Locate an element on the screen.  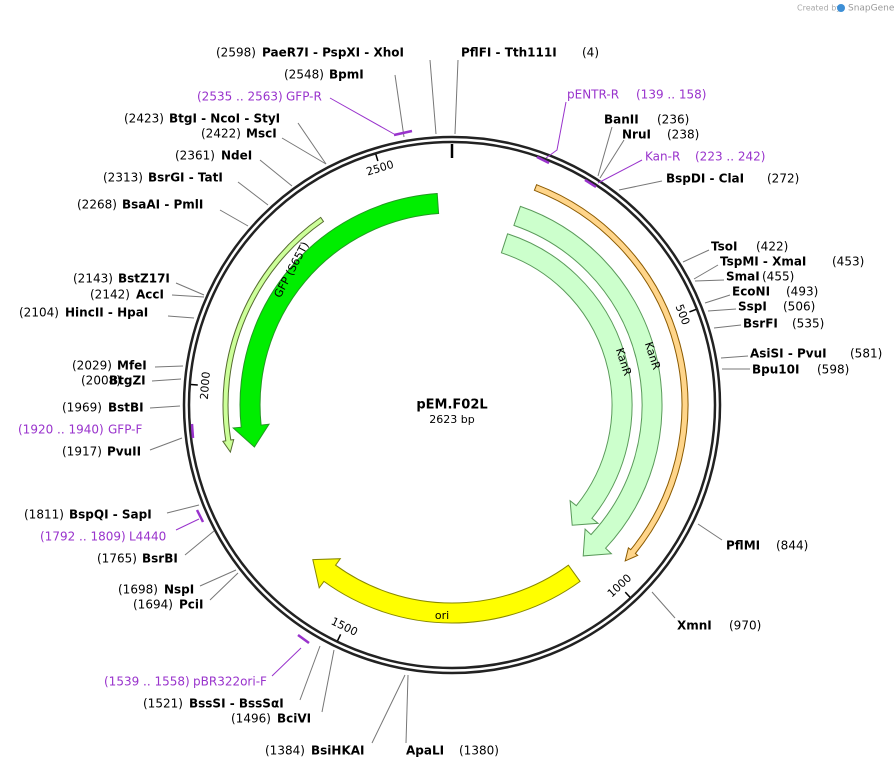
site-name: PflMI is located at coordinates (743, 546).